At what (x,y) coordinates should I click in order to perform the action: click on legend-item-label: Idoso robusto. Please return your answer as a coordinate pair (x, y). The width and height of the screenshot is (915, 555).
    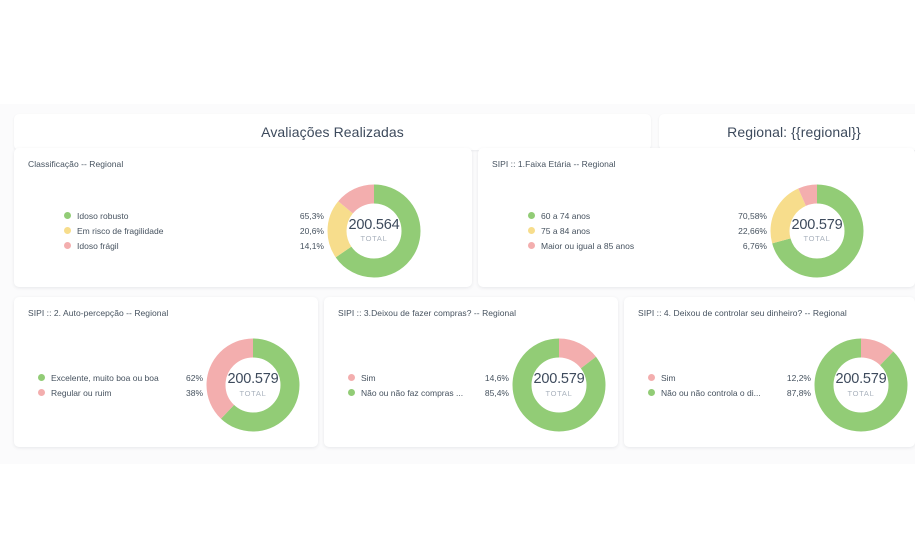
    Looking at the image, I should click on (103, 215).